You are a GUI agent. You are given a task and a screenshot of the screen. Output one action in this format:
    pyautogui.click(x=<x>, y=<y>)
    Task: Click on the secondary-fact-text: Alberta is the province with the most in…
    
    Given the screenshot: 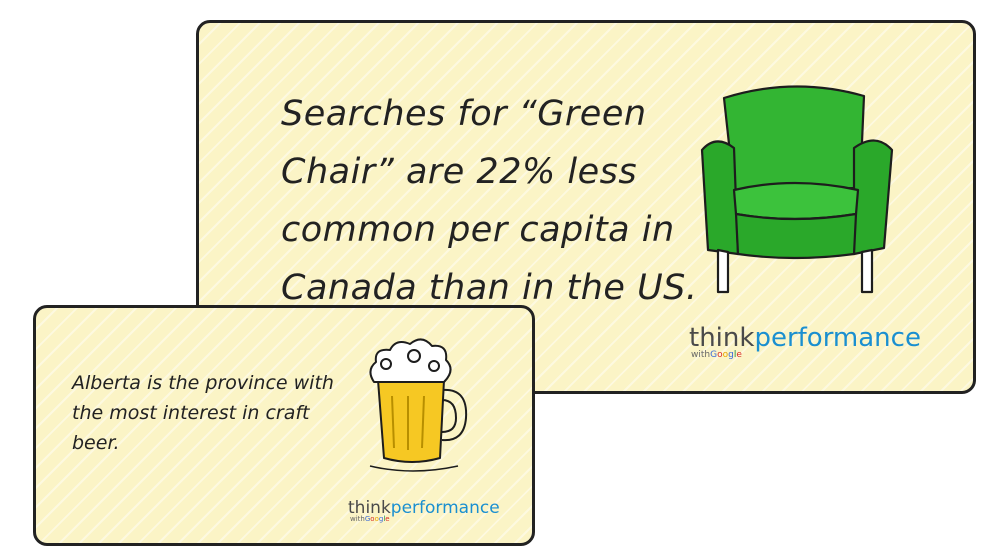 What is the action you would take?
    pyautogui.click(x=203, y=413)
    